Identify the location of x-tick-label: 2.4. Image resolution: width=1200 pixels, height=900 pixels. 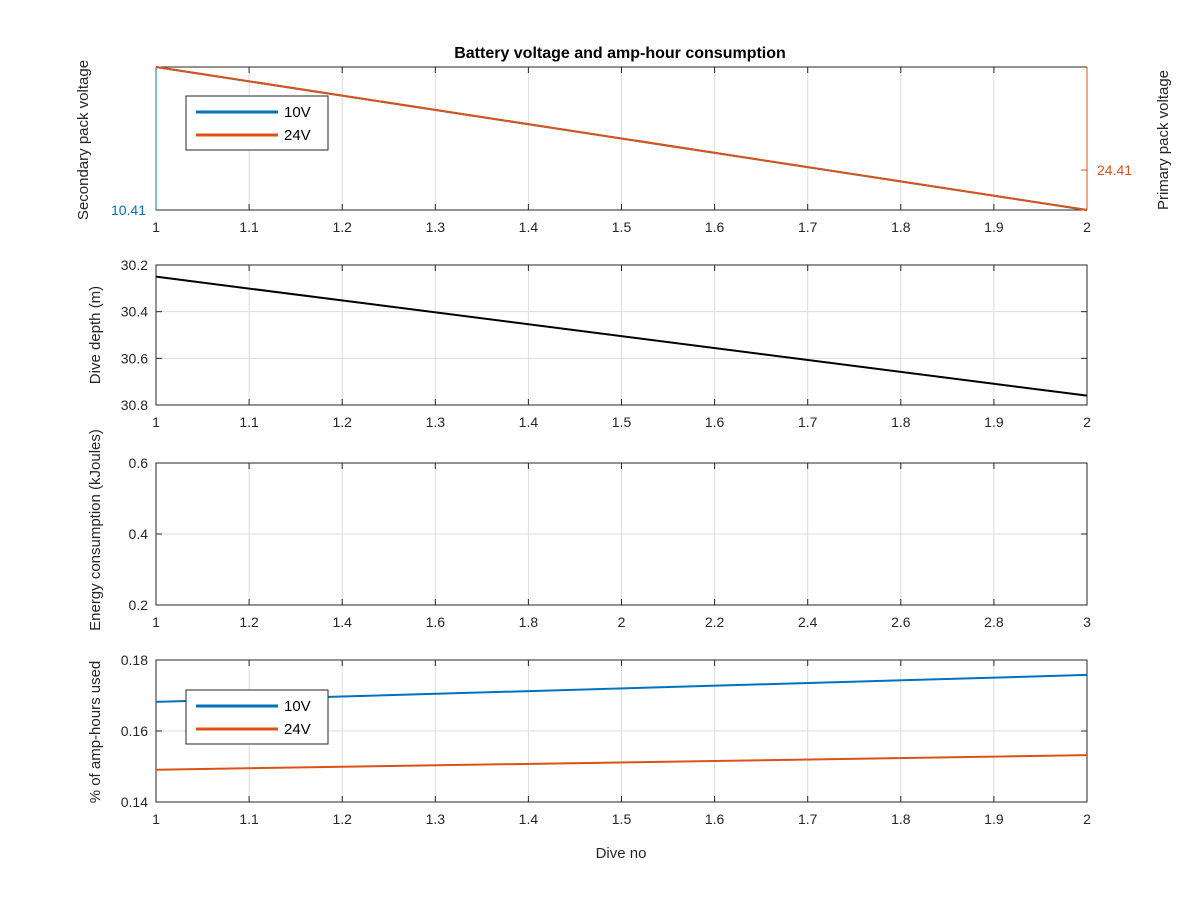
(808, 622).